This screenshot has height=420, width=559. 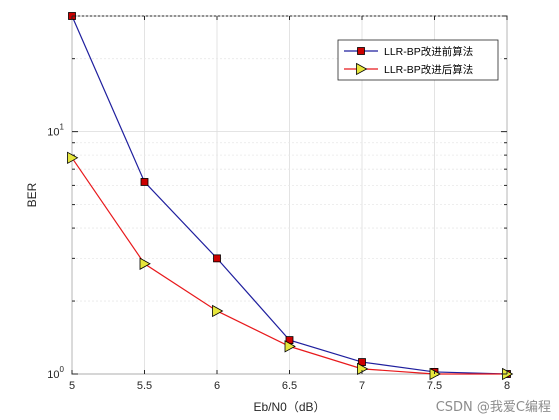 What do you see at coordinates (434, 386) in the screenshot?
I see `x-tick-label: 7.5` at bounding box center [434, 386].